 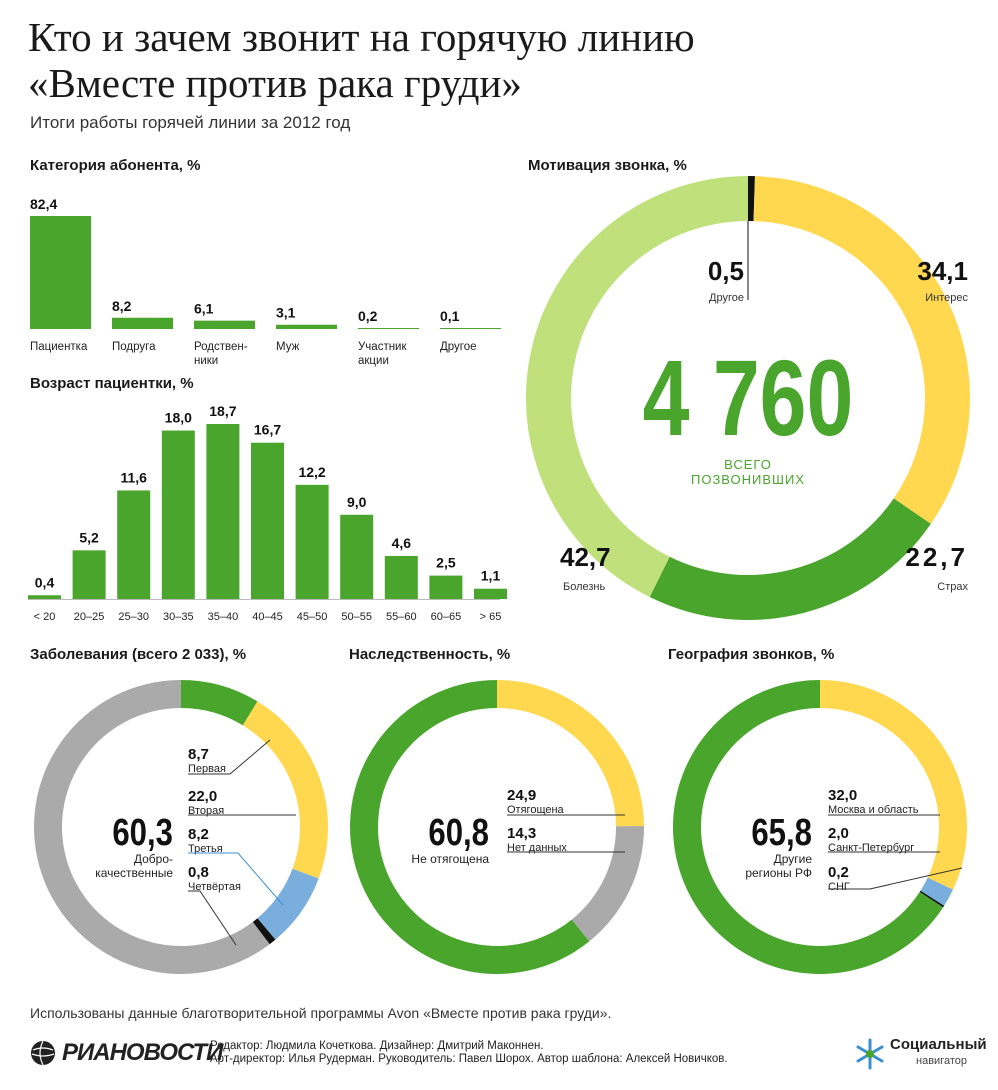 I want to click on age-tick-label: 30–35, so click(x=178, y=617).